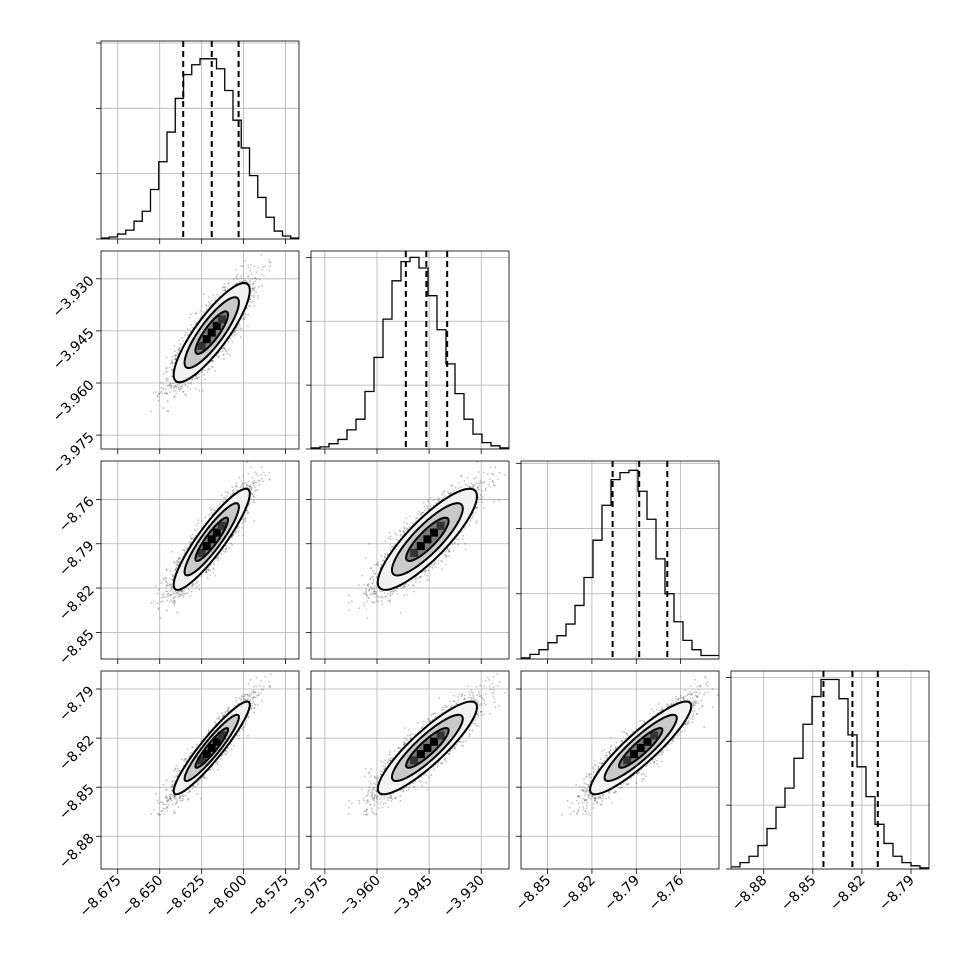 The height and width of the screenshot is (970, 970). Describe the element at coordinates (308, 897) in the screenshot. I see `x-tick-label-2-1: −3.975` at that location.